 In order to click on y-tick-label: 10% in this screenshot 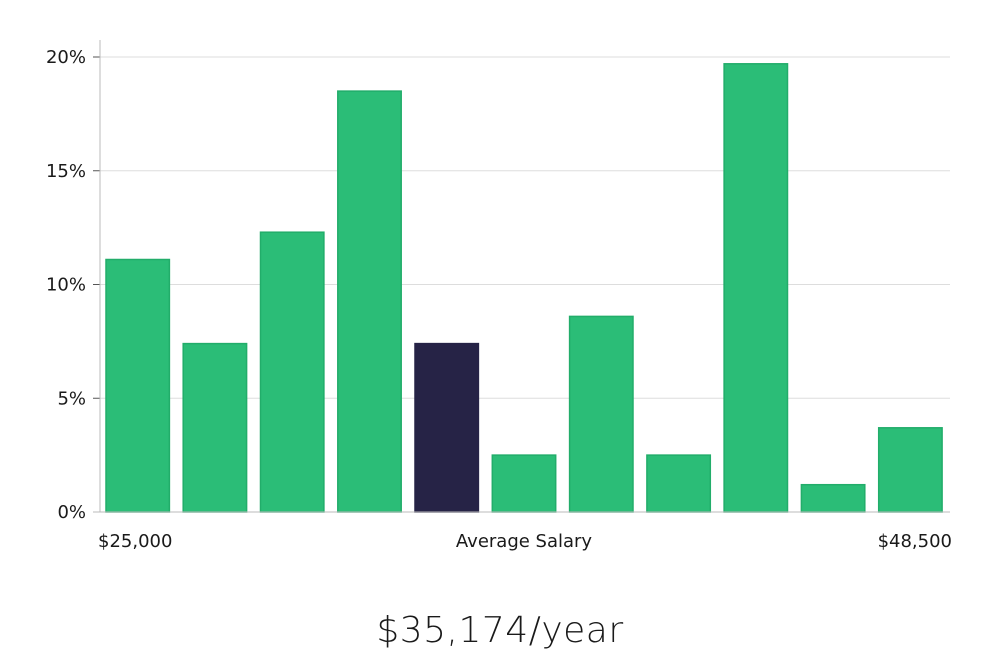, I will do `click(66, 285)`.